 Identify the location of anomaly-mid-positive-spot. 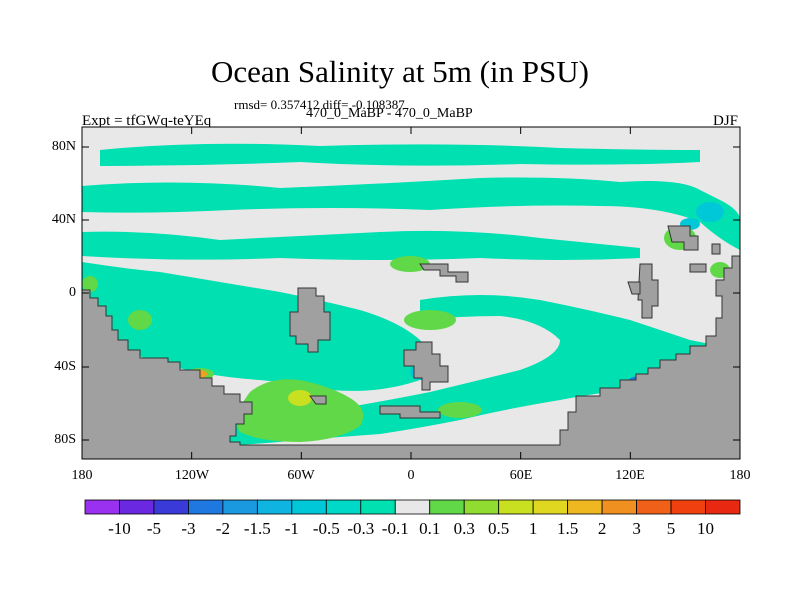
(300, 398).